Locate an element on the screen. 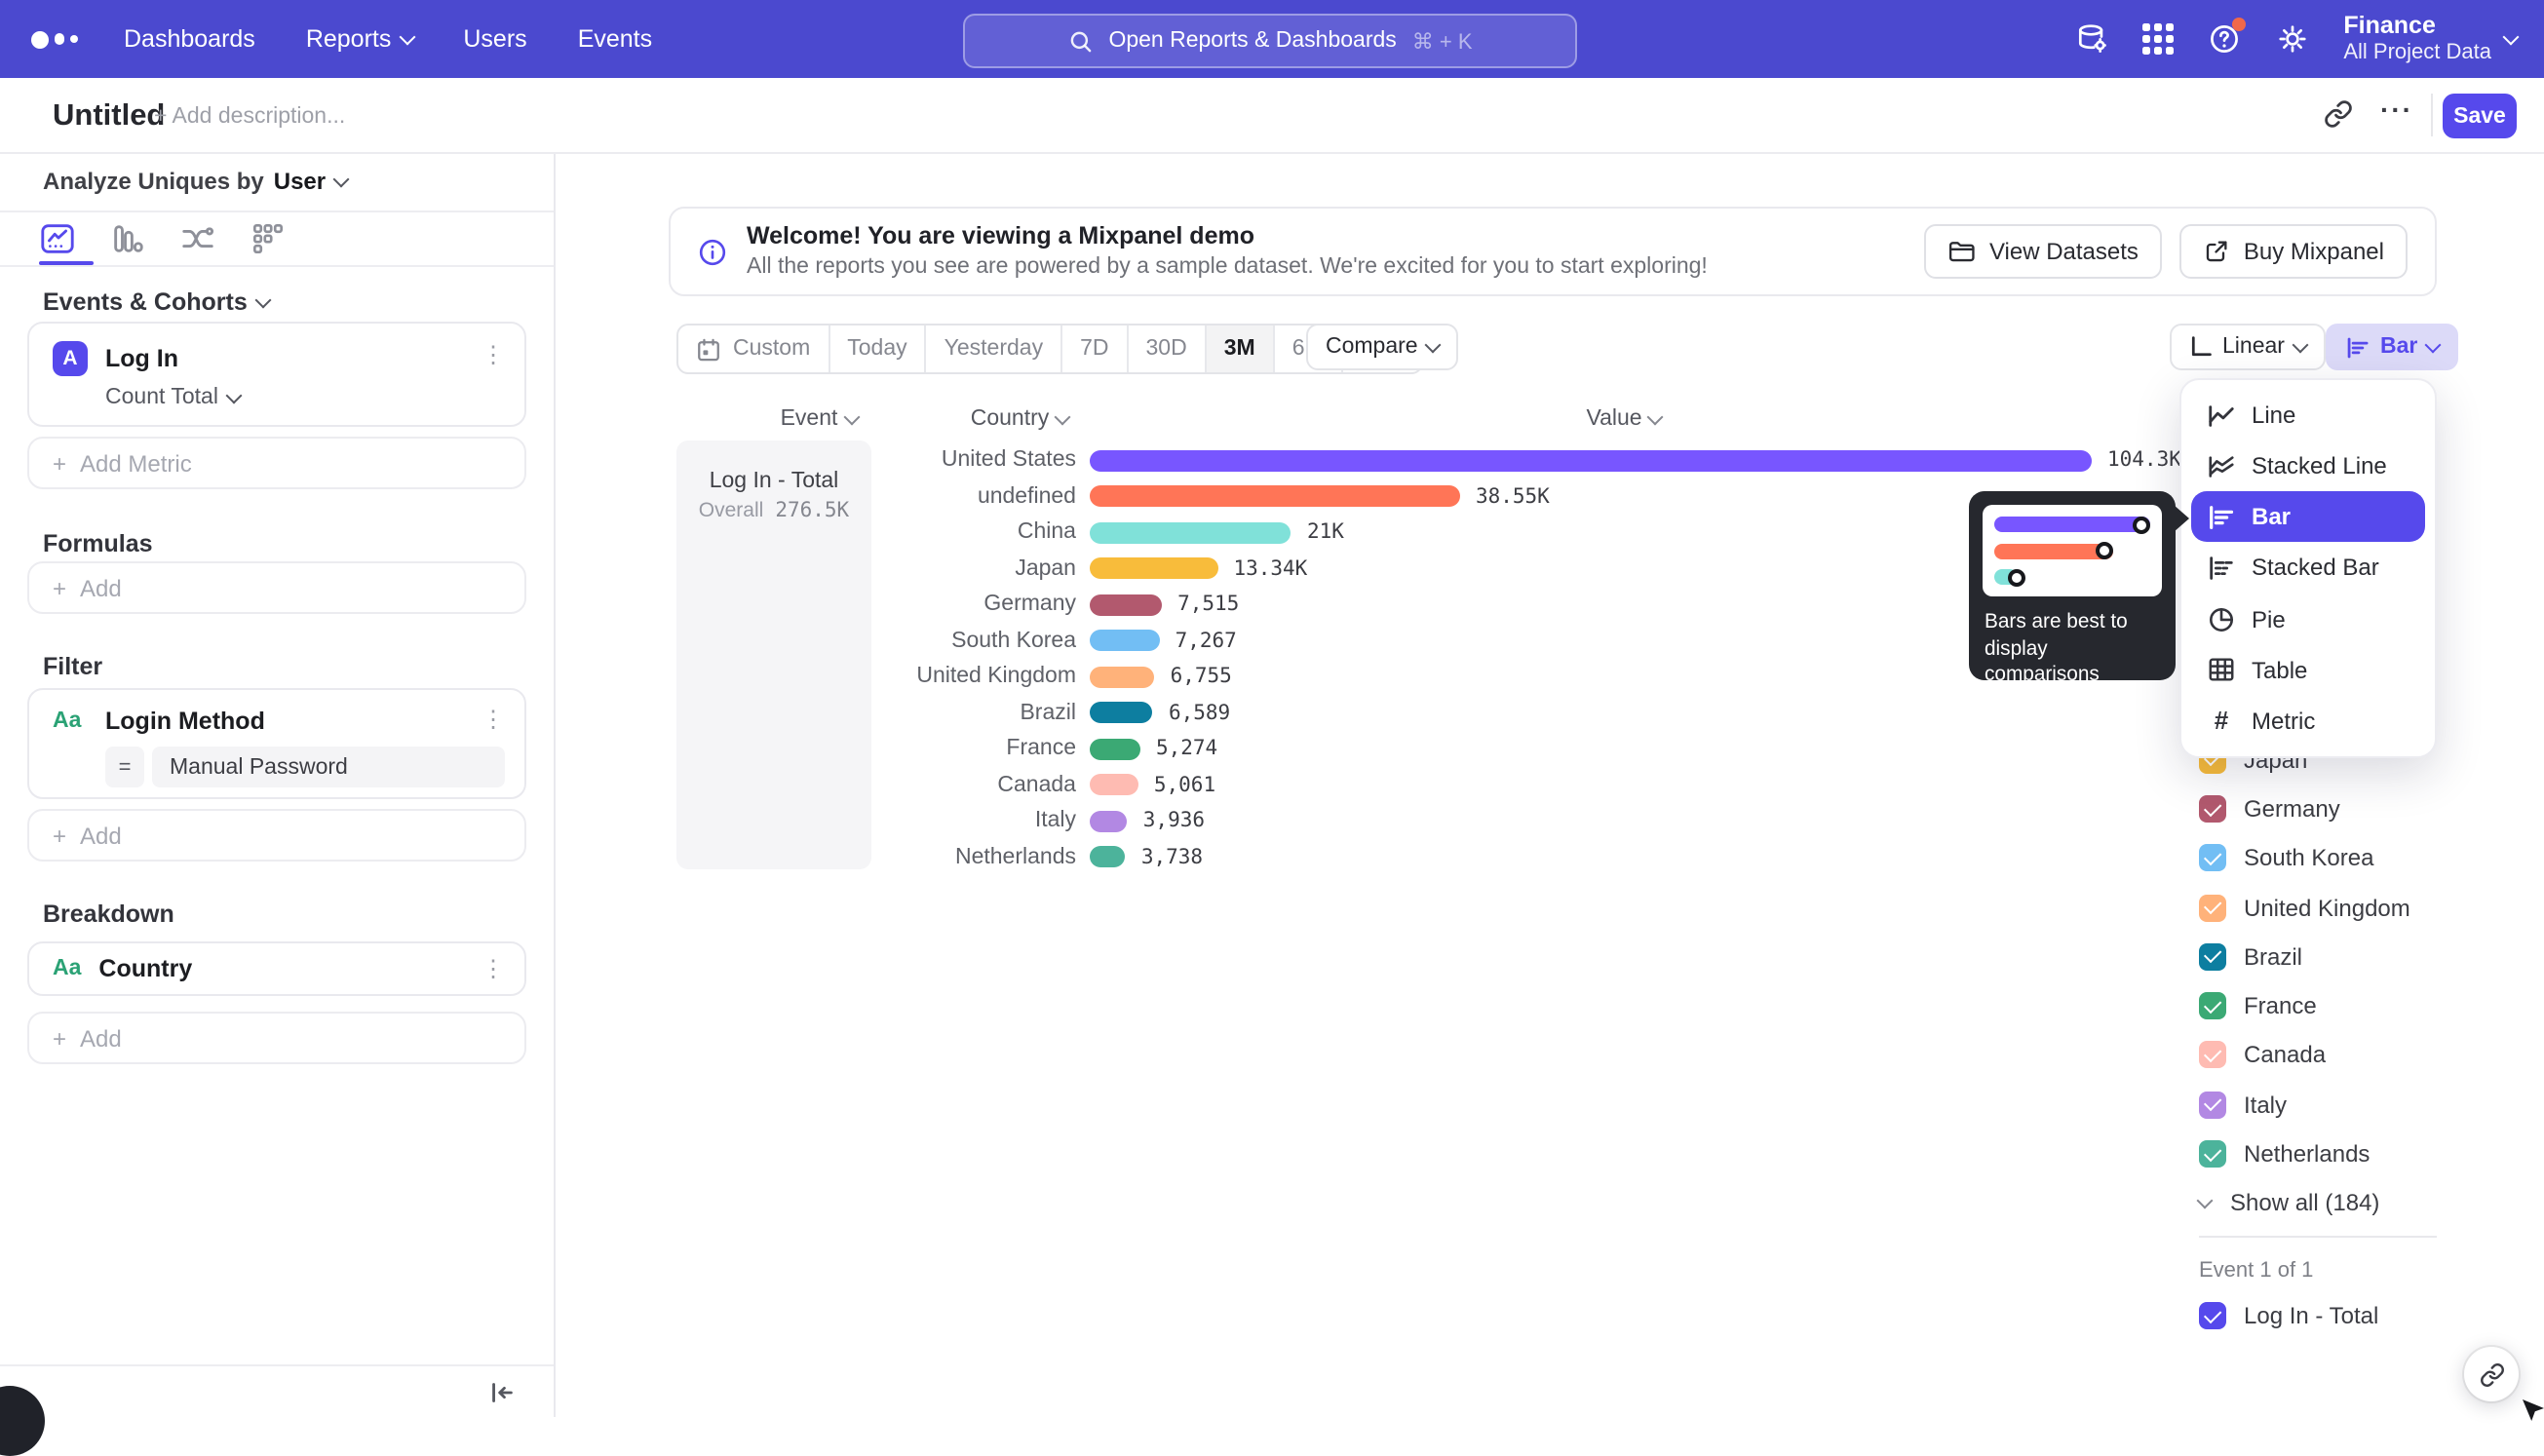 The width and height of the screenshot is (2544, 1456). legend-event-item: Log In - Total is located at coordinates (2288, 1315).